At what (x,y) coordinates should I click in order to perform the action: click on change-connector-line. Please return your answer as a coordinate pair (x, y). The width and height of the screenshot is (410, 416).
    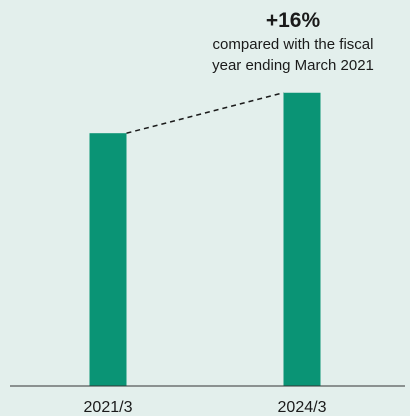
    Looking at the image, I should click on (205, 113).